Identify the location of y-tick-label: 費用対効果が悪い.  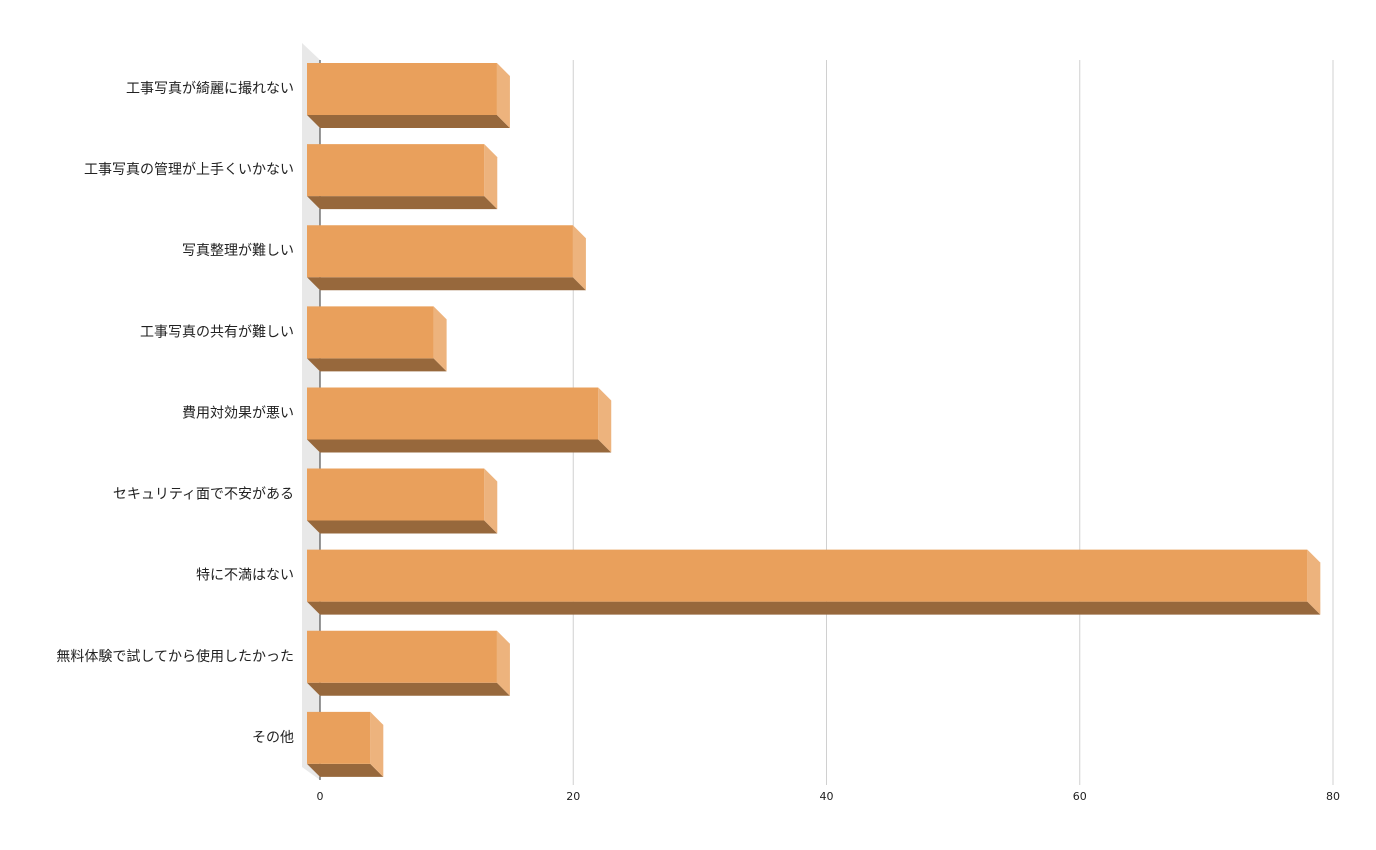
(238, 413).